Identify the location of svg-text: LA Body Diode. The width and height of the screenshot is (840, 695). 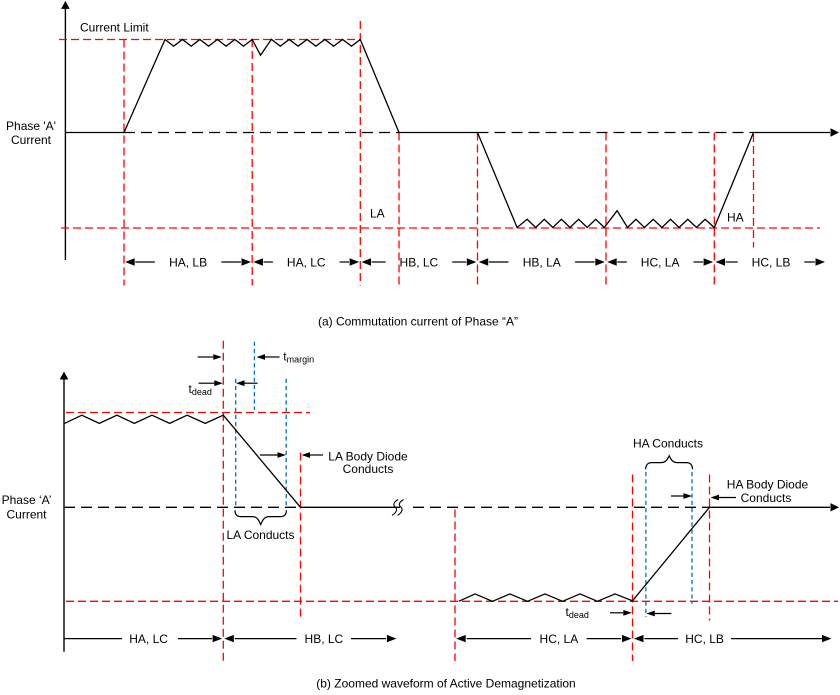
(368, 456).